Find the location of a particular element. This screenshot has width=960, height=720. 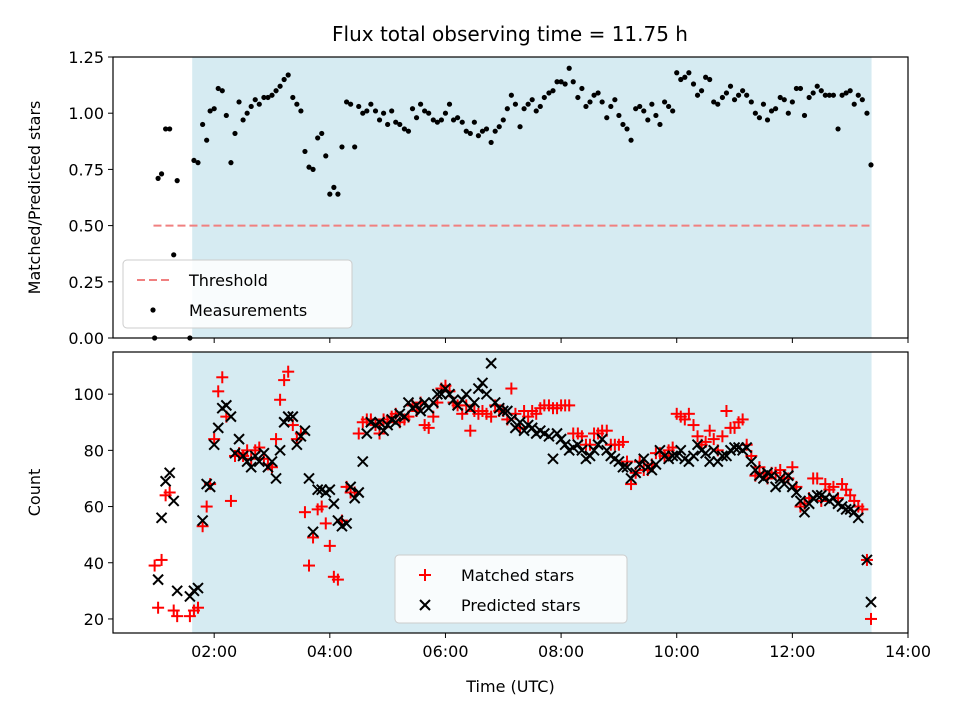

bottom-xtick-label: 08:00 is located at coordinates (561, 651).